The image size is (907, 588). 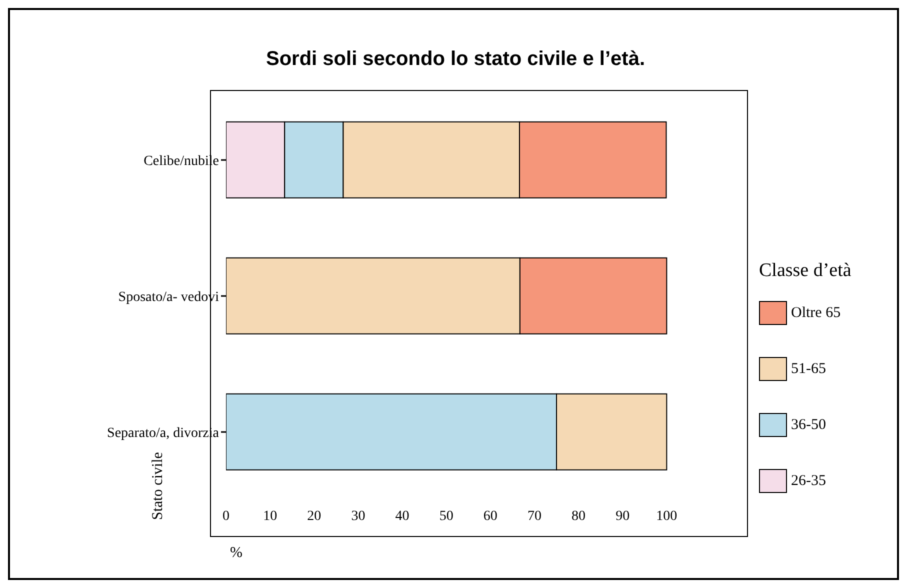 I want to click on x-tick-label: 90, so click(x=623, y=516).